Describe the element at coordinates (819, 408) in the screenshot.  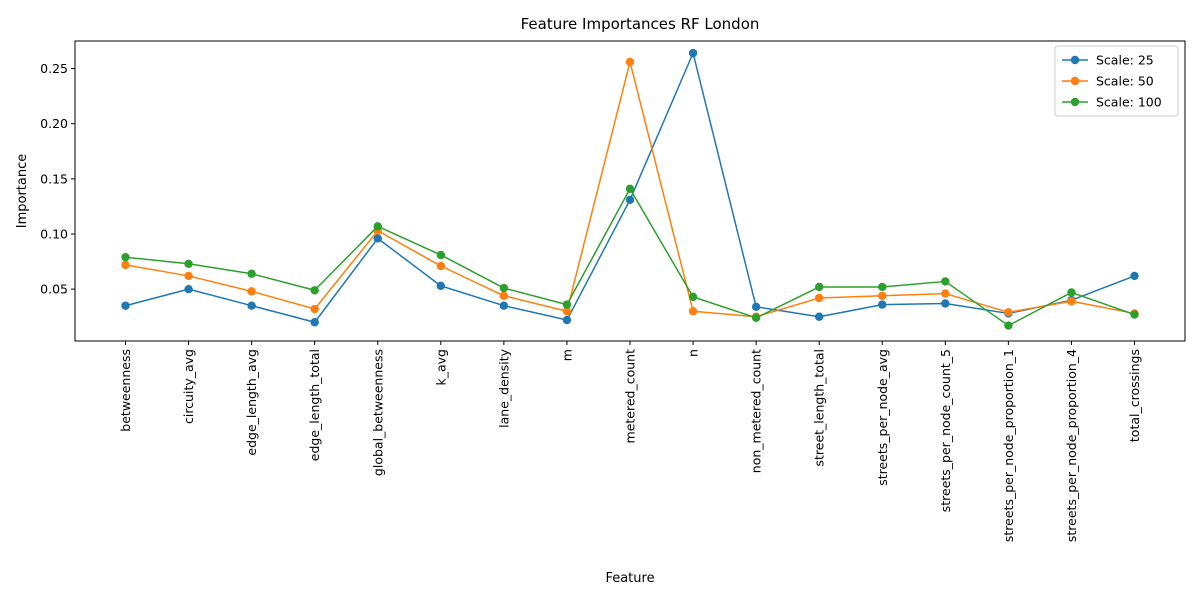
I see `x-tick-label: street_length_total` at that location.